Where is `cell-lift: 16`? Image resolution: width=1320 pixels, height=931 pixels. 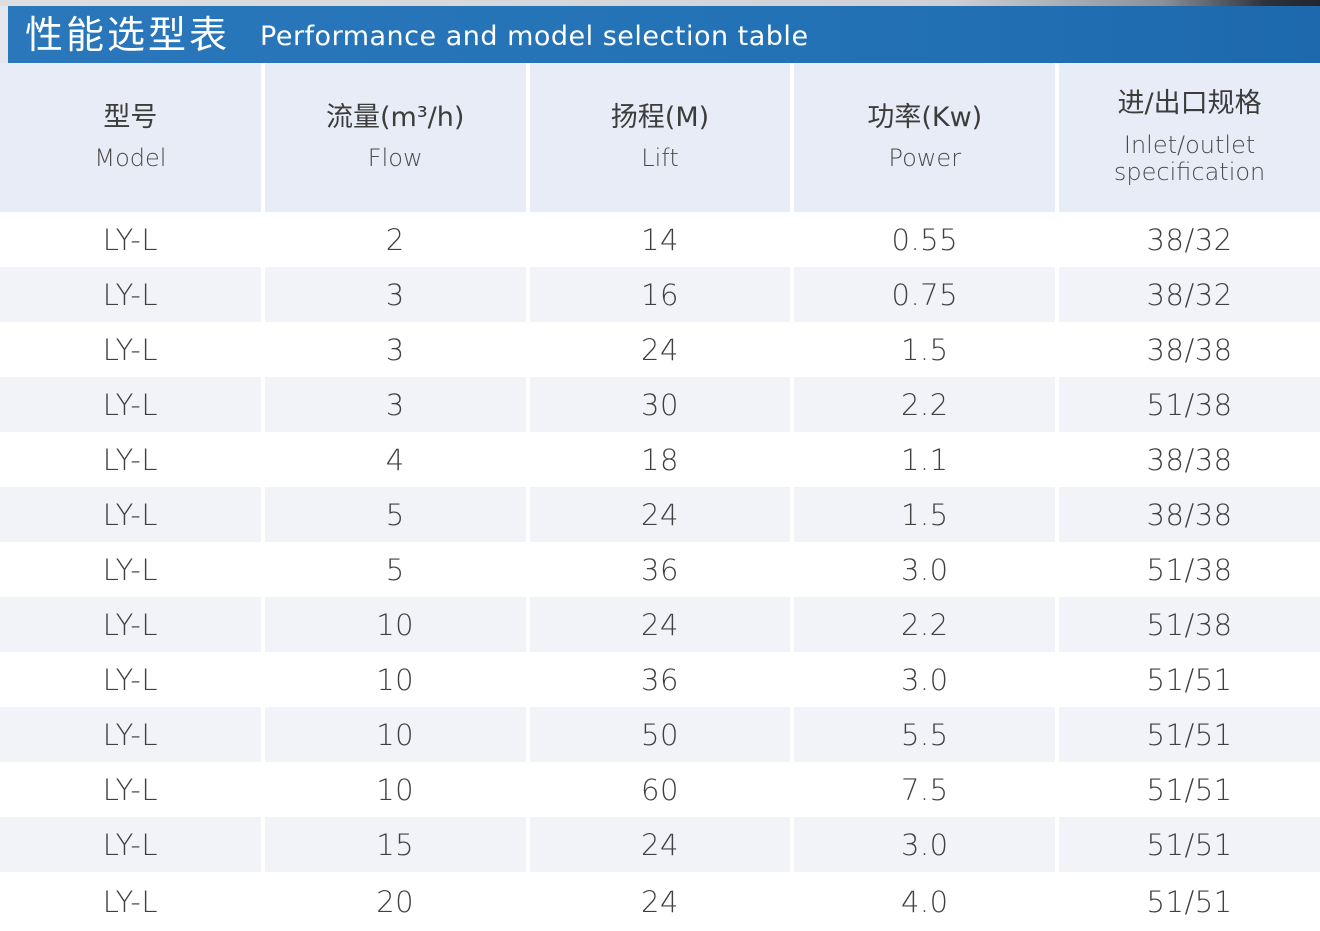
cell-lift: 16 is located at coordinates (660, 294).